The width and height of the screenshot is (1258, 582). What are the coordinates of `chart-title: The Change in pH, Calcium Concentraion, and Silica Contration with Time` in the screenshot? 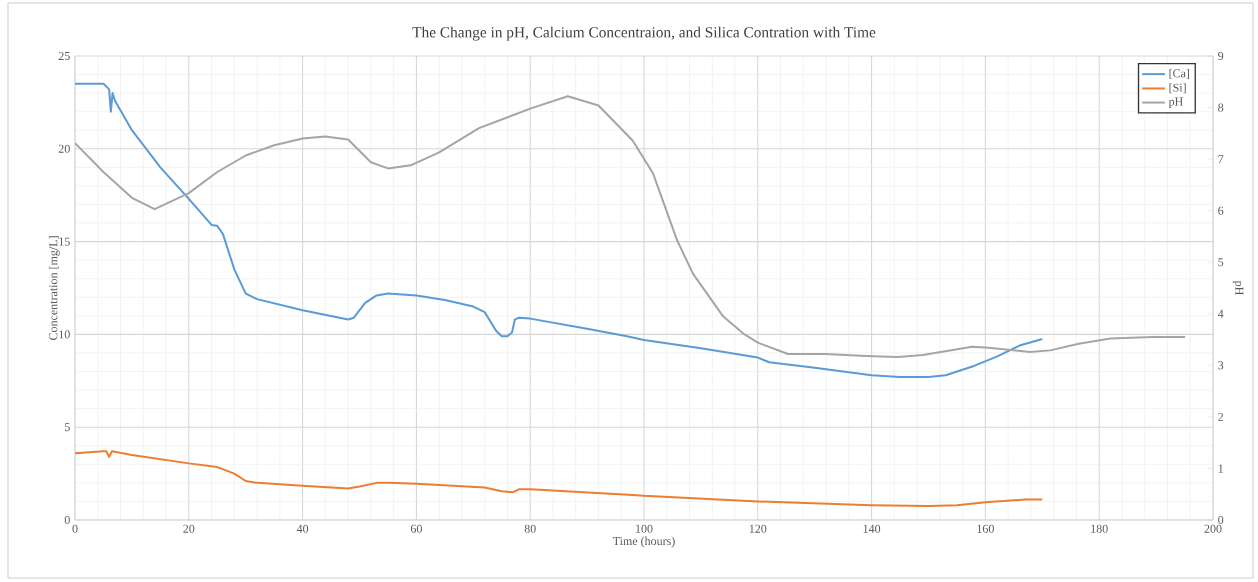 It's located at (644, 33).